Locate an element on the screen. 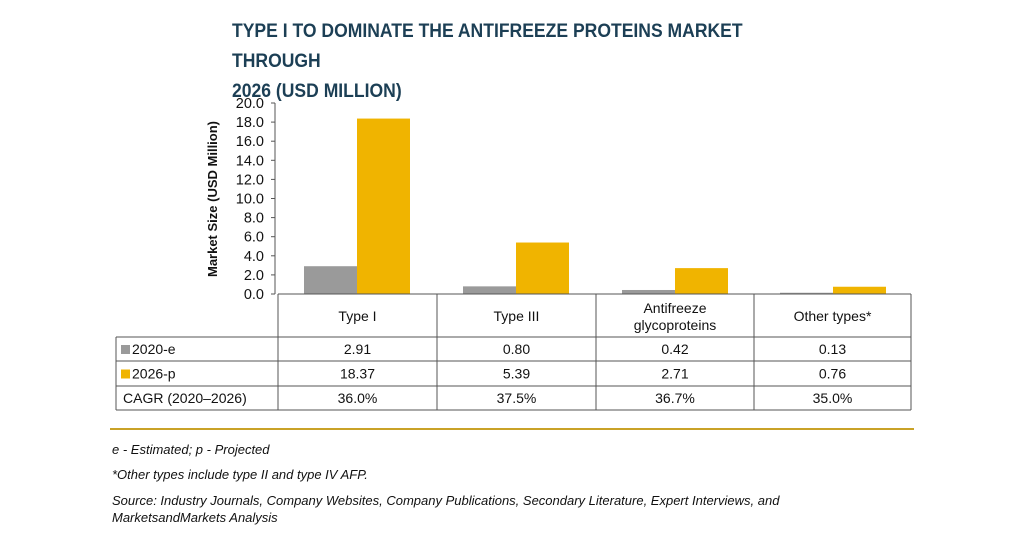  cagr-value: 36.7% is located at coordinates (675, 398).